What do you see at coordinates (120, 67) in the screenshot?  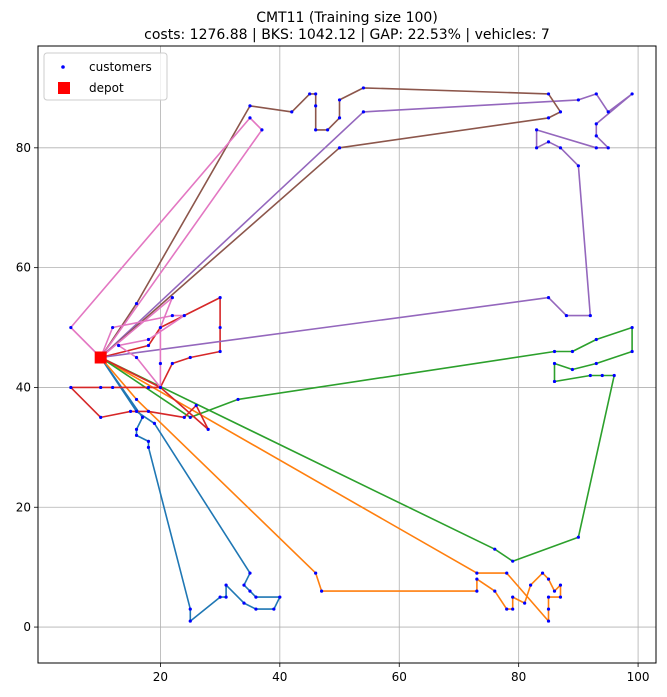 I see `legend-customers-label: customers` at bounding box center [120, 67].